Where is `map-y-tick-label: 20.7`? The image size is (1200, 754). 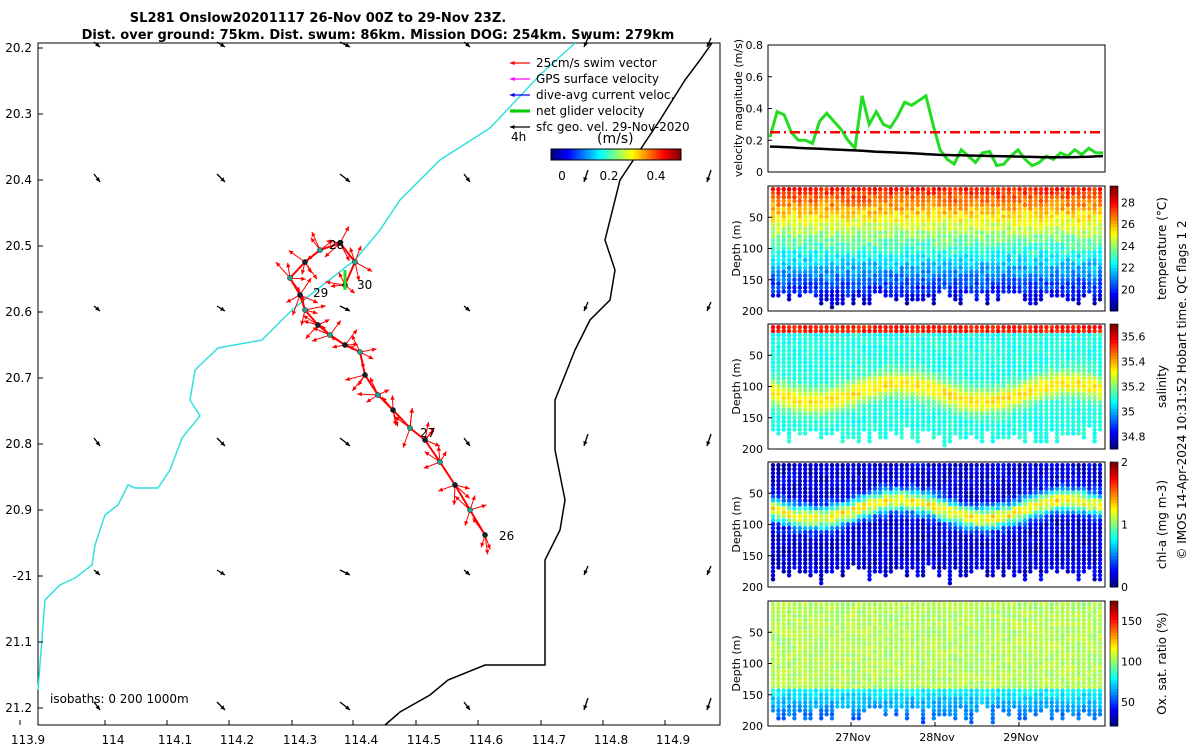
map-y-tick-label: 20.7 is located at coordinates (18, 378).